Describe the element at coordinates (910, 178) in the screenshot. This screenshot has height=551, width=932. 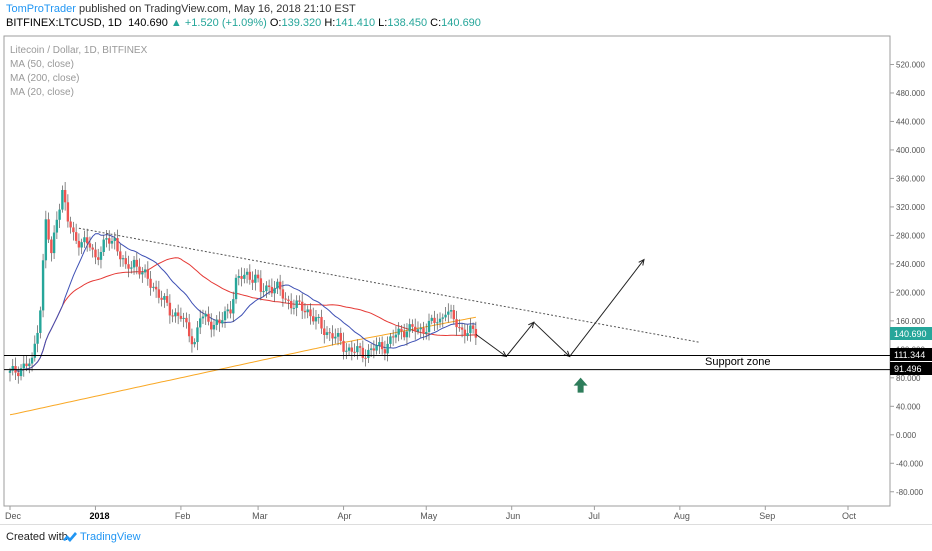
I see `y-tick-label: 360.000` at that location.